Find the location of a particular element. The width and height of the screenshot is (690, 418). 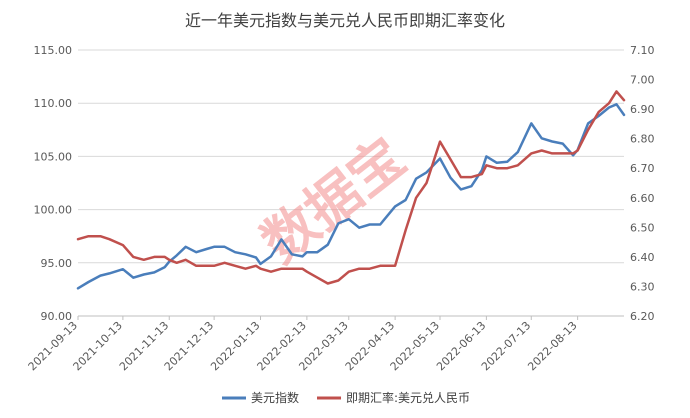

y-right-tick-label: 6.50 is located at coordinates (642, 227).